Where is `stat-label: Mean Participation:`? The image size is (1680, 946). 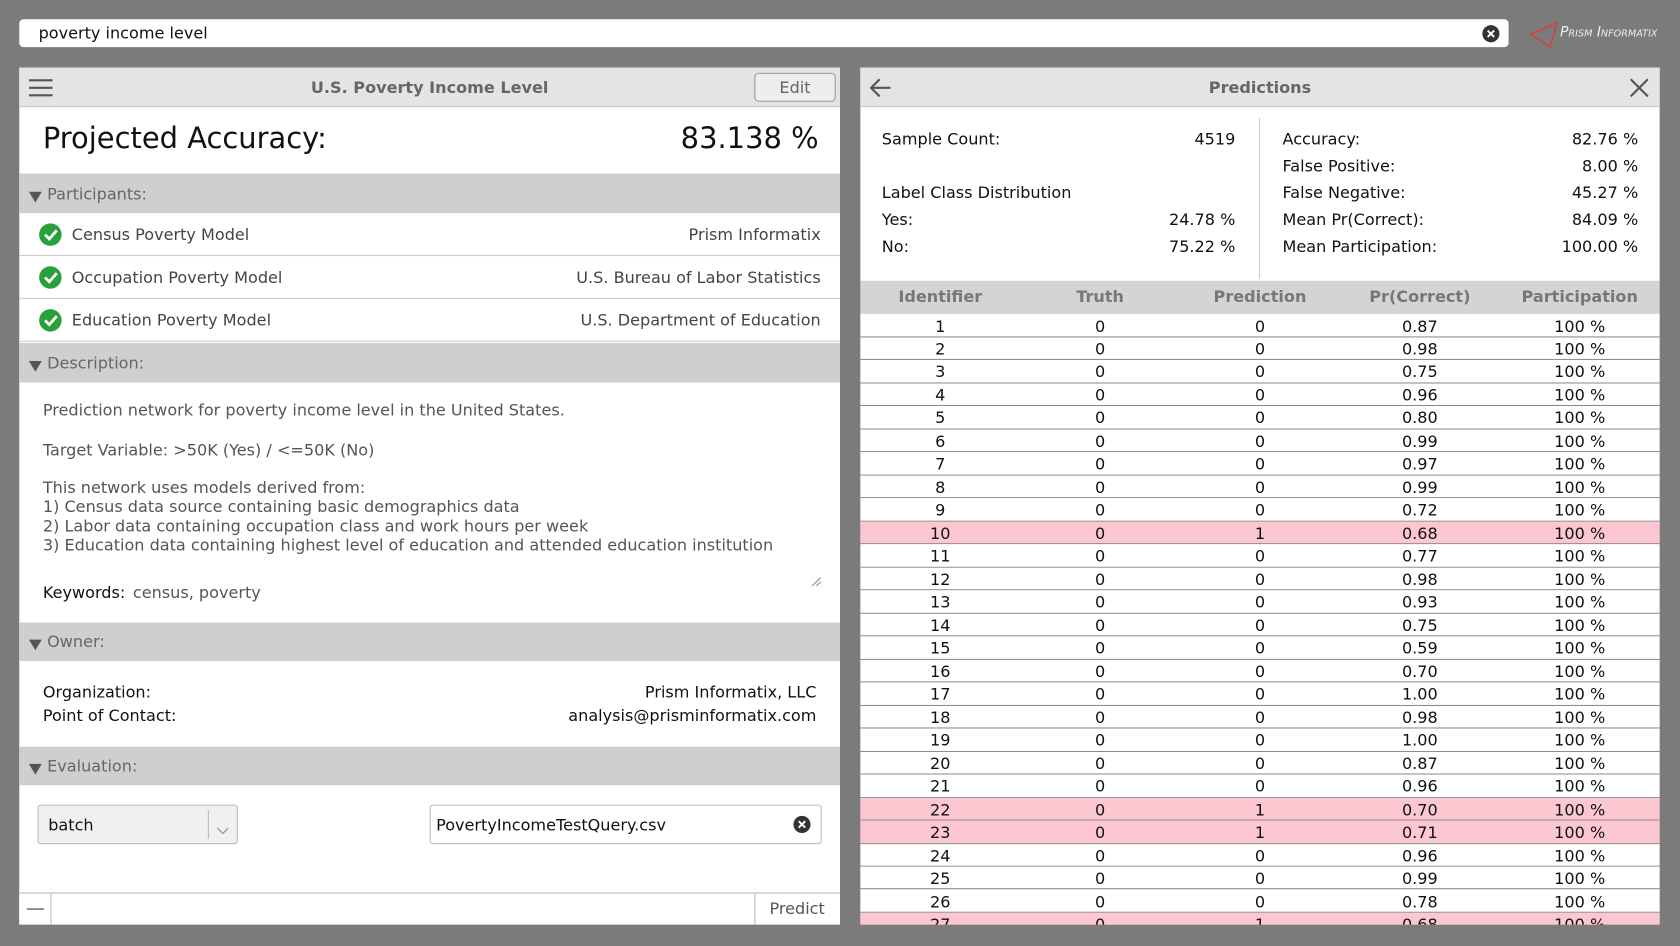 stat-label: Mean Participation: is located at coordinates (1360, 246).